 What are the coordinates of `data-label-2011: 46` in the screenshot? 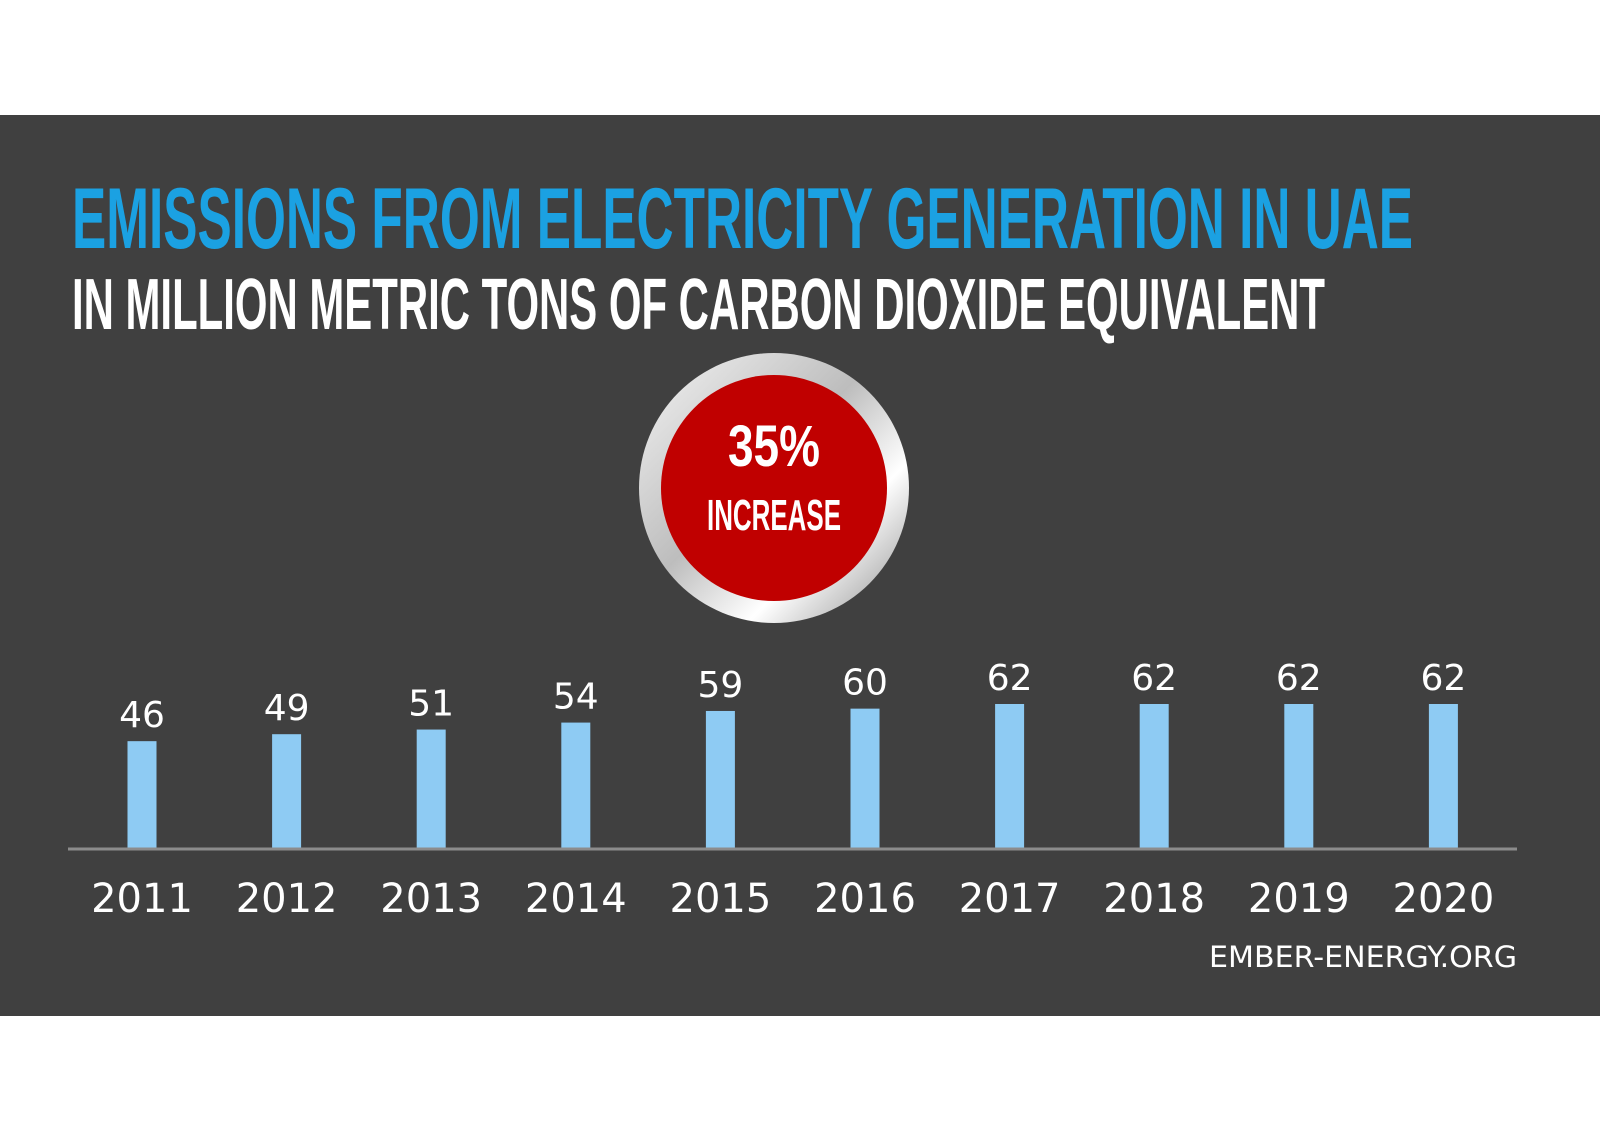 It's located at (142, 715).